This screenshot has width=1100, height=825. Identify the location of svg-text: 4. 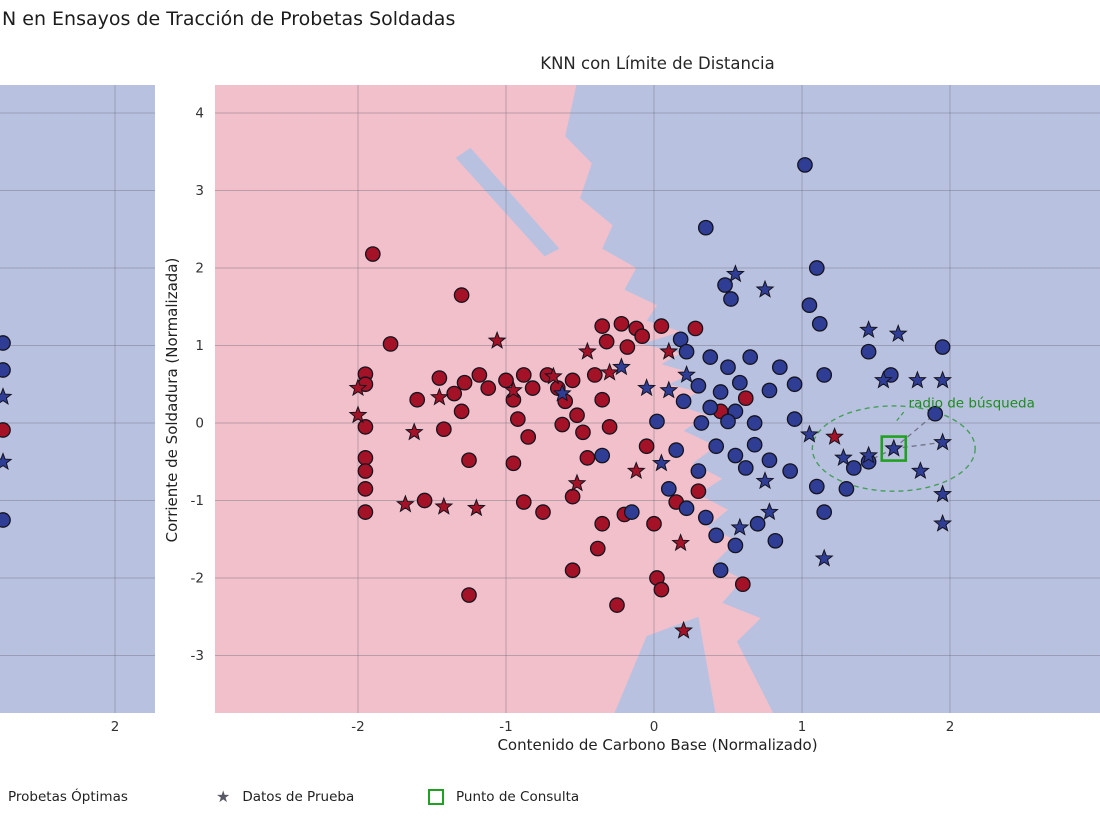
(199, 114).